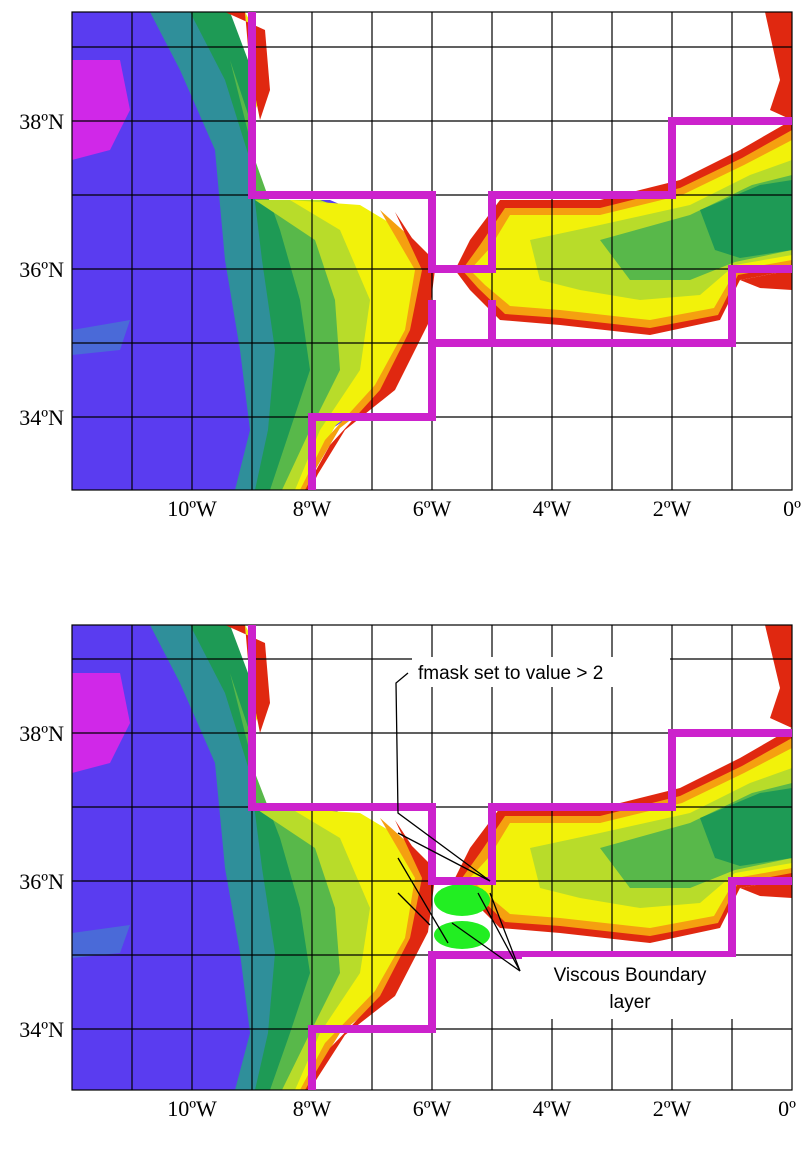  I want to click on coast-right-south, so click(766, 280).